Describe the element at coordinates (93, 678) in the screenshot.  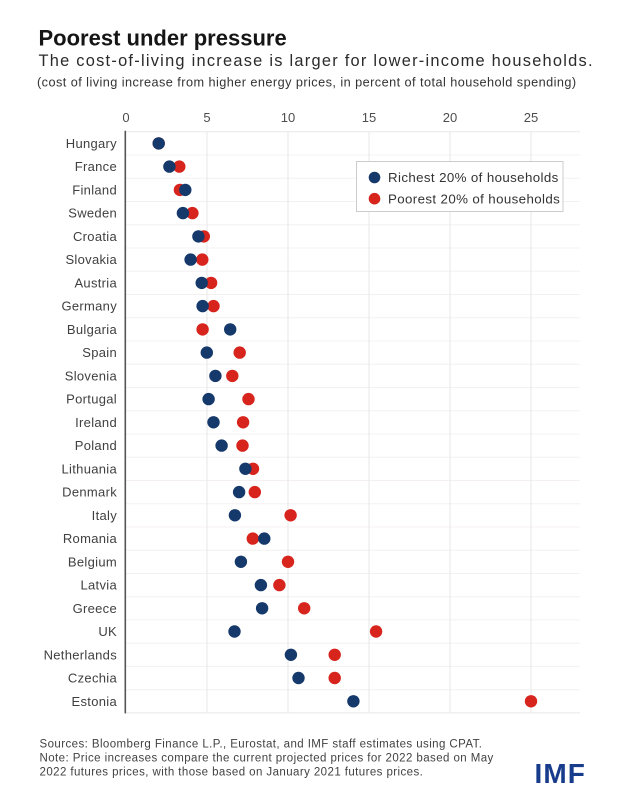
I see `svg-text: Czechia` at that location.